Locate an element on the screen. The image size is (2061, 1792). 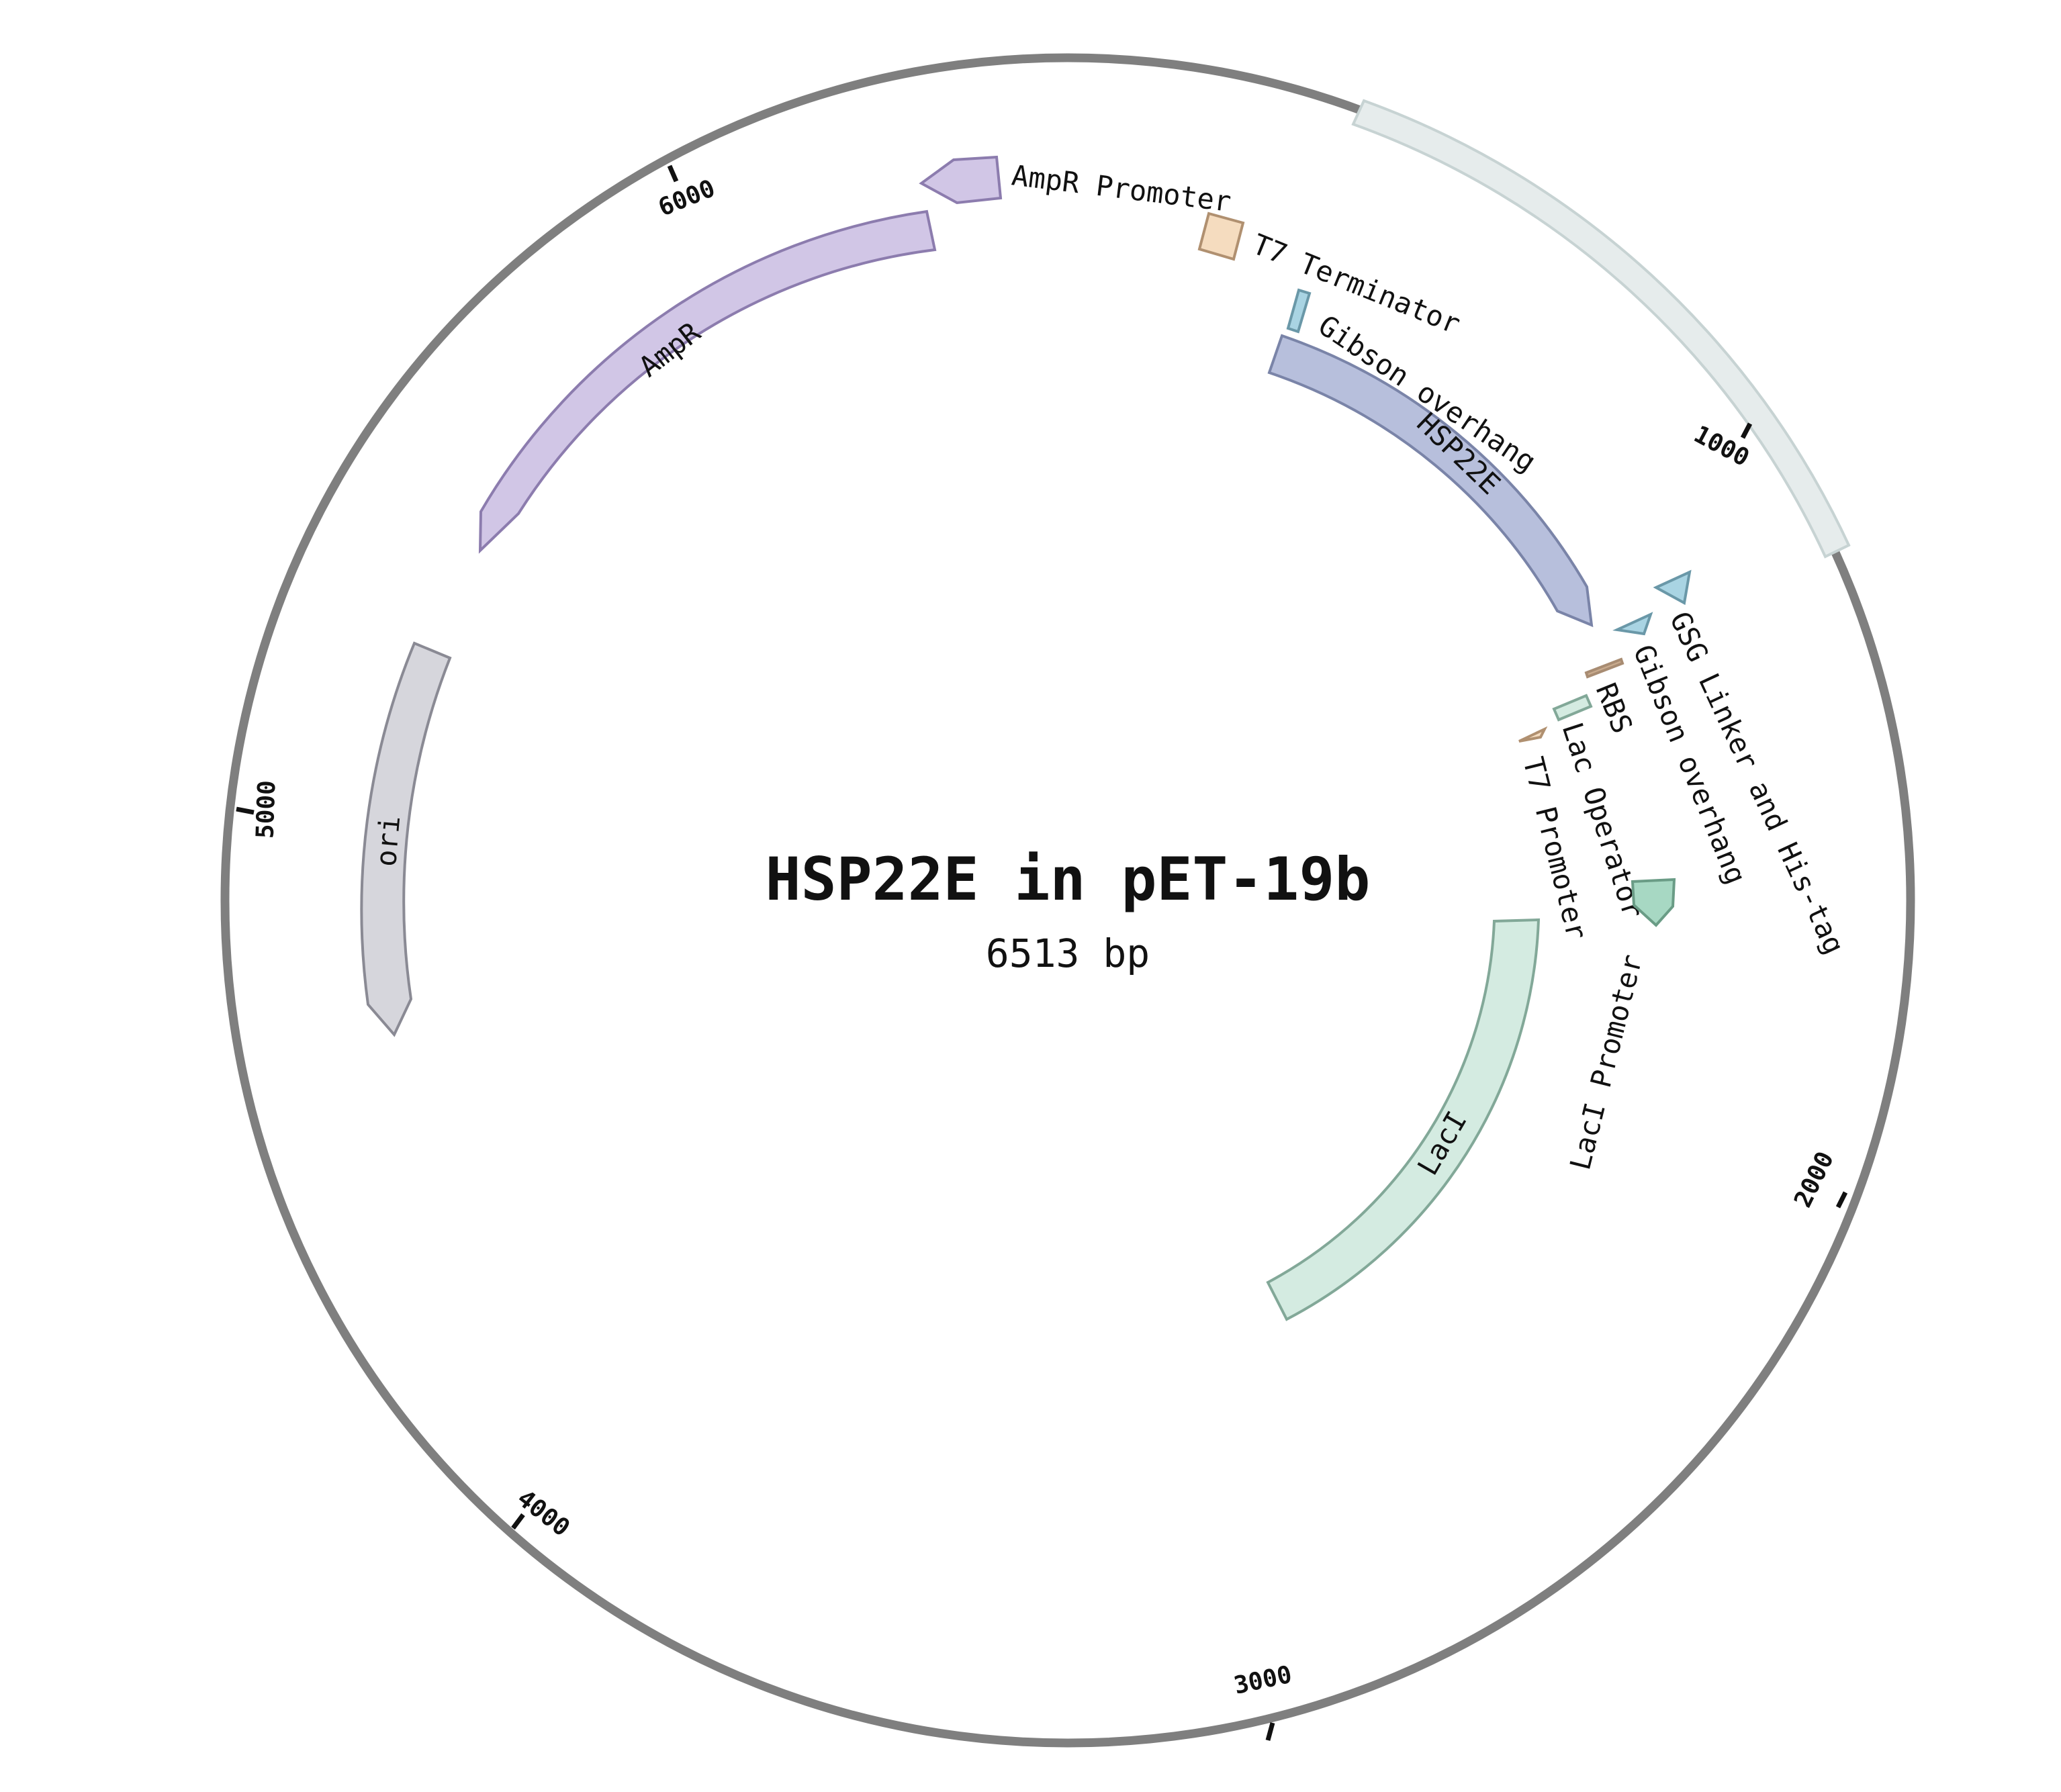
feature-label-laci-promoter: LacI Promoter is located at coordinates (1606, 1062).